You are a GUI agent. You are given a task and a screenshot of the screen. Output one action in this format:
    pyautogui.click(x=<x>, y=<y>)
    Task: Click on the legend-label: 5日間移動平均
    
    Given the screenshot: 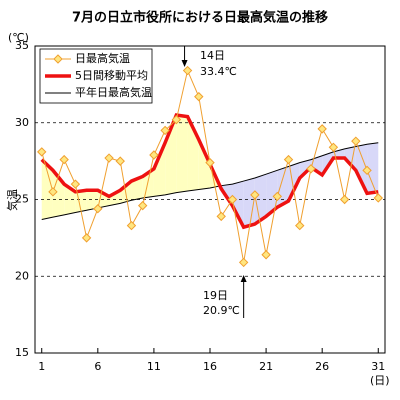 What is the action you would take?
    pyautogui.click(x=111, y=75)
    